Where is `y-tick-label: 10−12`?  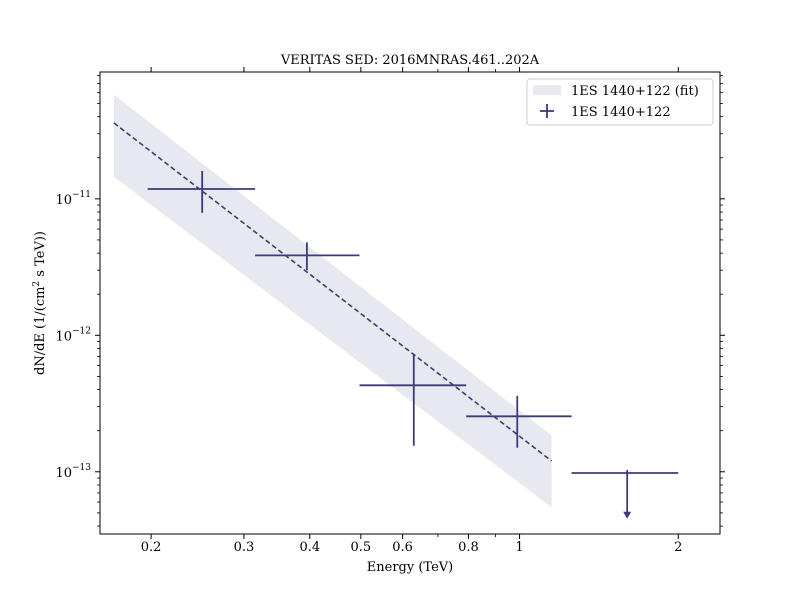 y-tick-label: 10−12 is located at coordinates (73, 335).